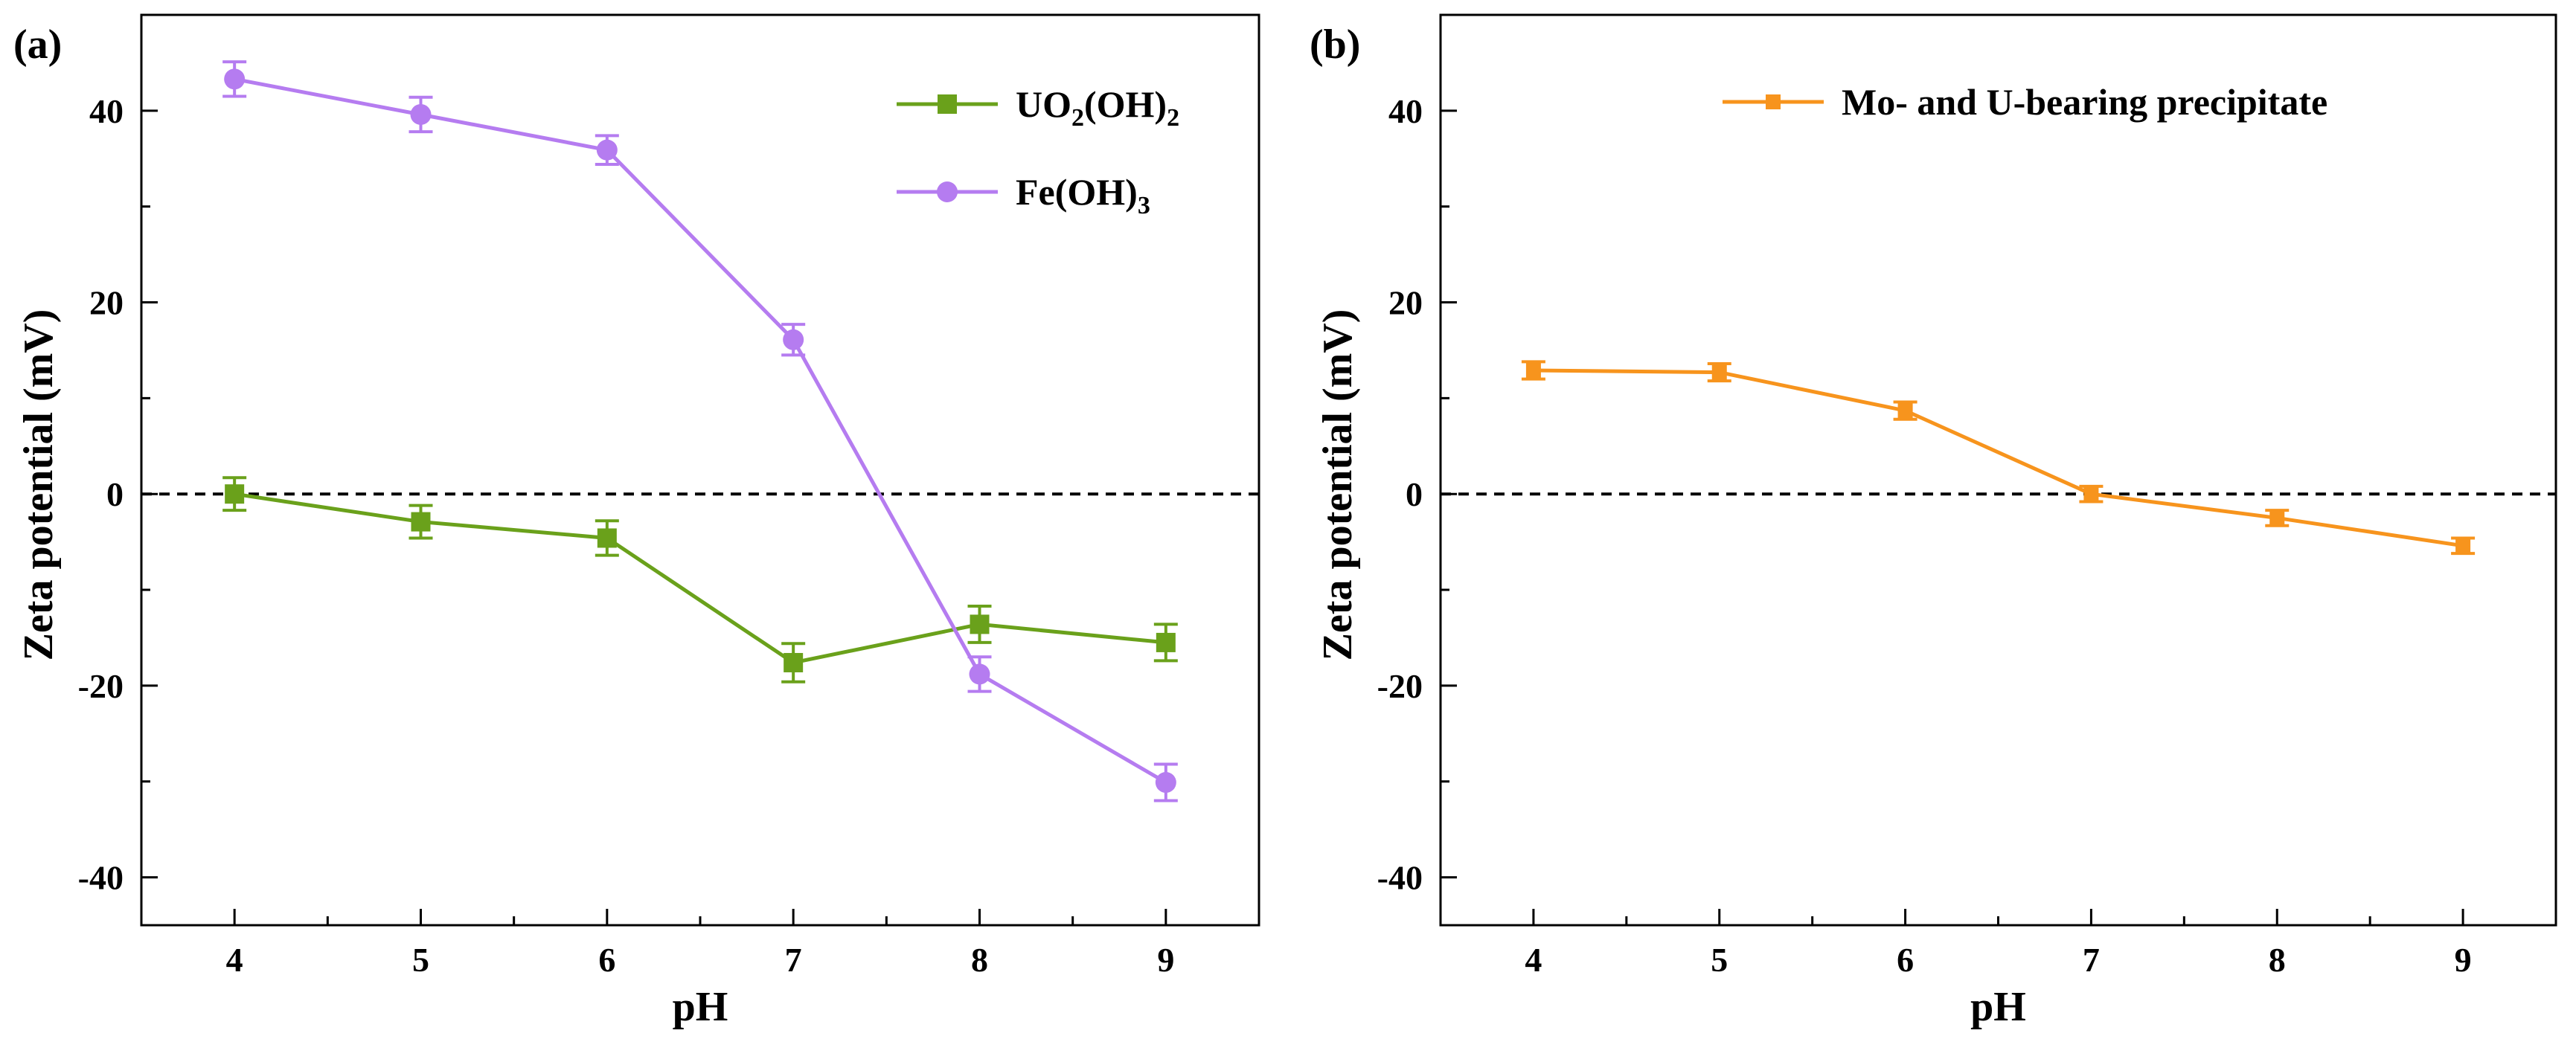 Image resolution: width=2576 pixels, height=1039 pixels. Describe the element at coordinates (38, 45) in the screenshot. I see `panel-label: (a)` at that location.